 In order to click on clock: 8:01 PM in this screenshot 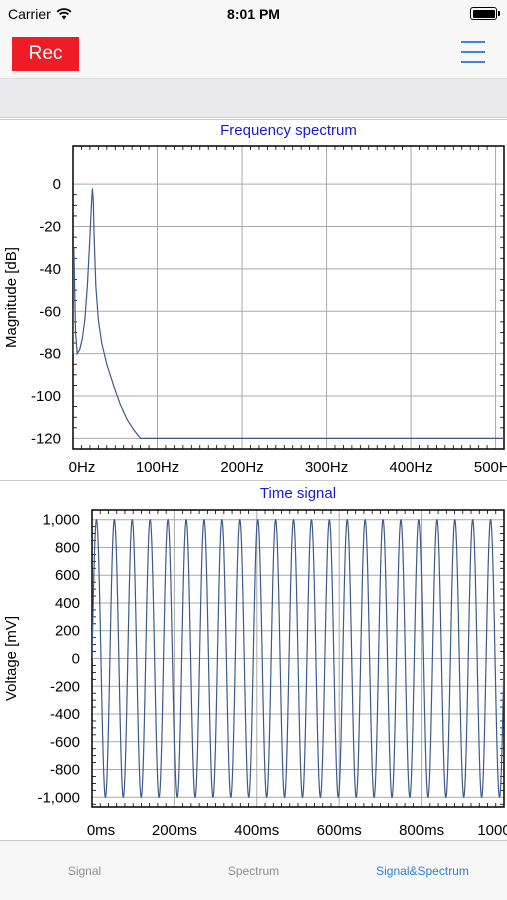, I will do `click(253, 14)`.